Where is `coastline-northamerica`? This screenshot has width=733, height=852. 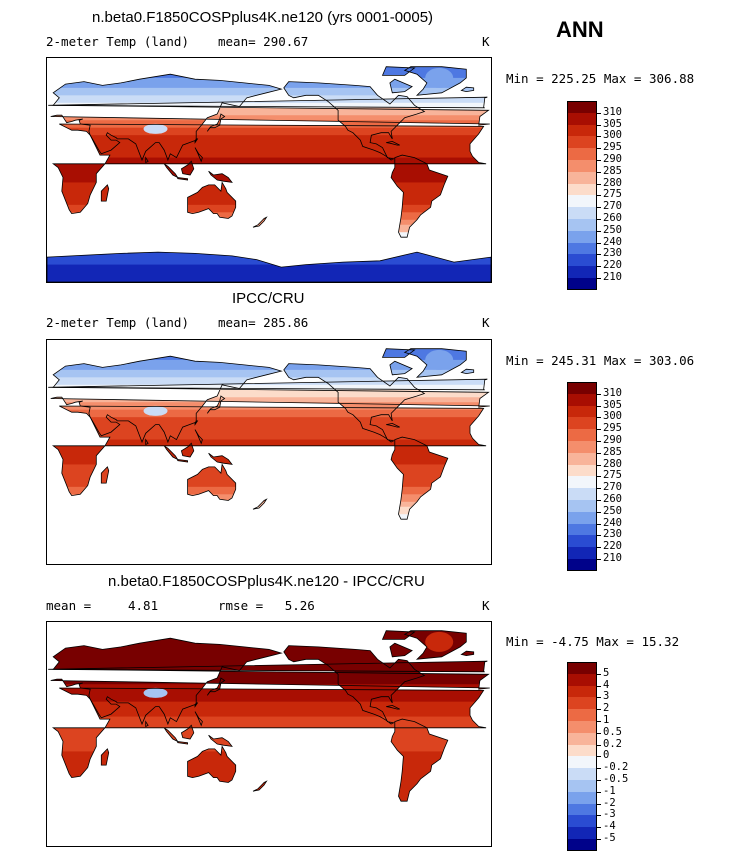 coastline-northamerica is located at coordinates (354, 685).